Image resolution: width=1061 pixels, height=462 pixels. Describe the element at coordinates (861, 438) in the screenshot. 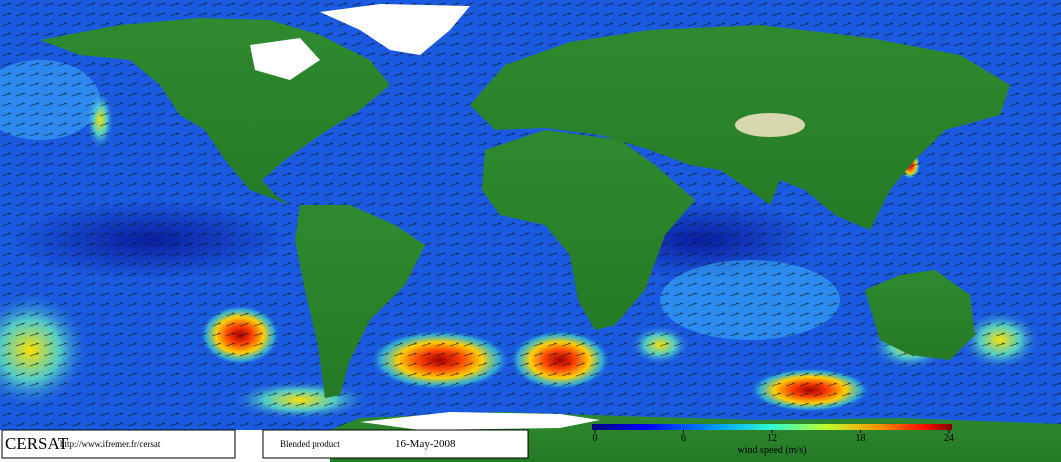

I see `colorbar-tick-label: 18` at that location.